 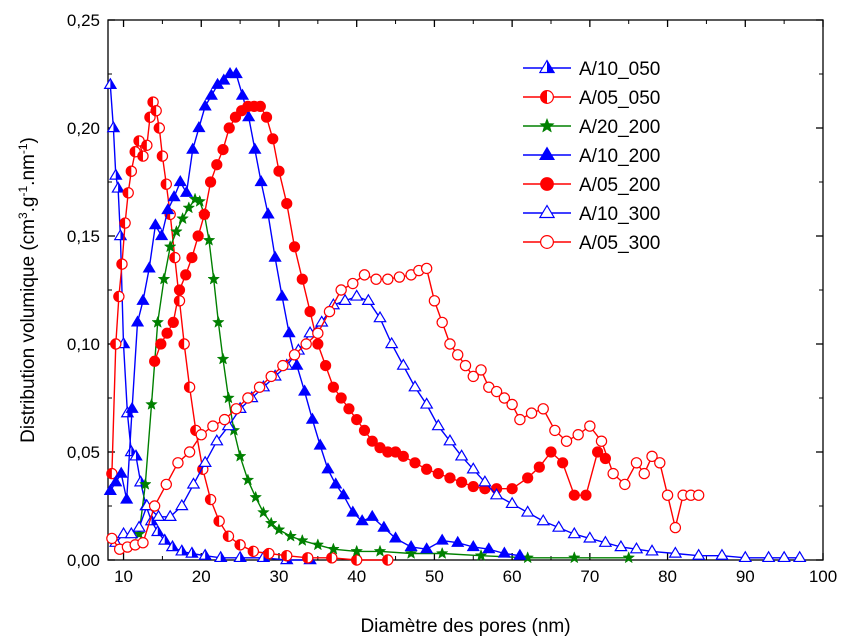 I want to click on y-axis-title-part: .g, so click(x=28, y=204).